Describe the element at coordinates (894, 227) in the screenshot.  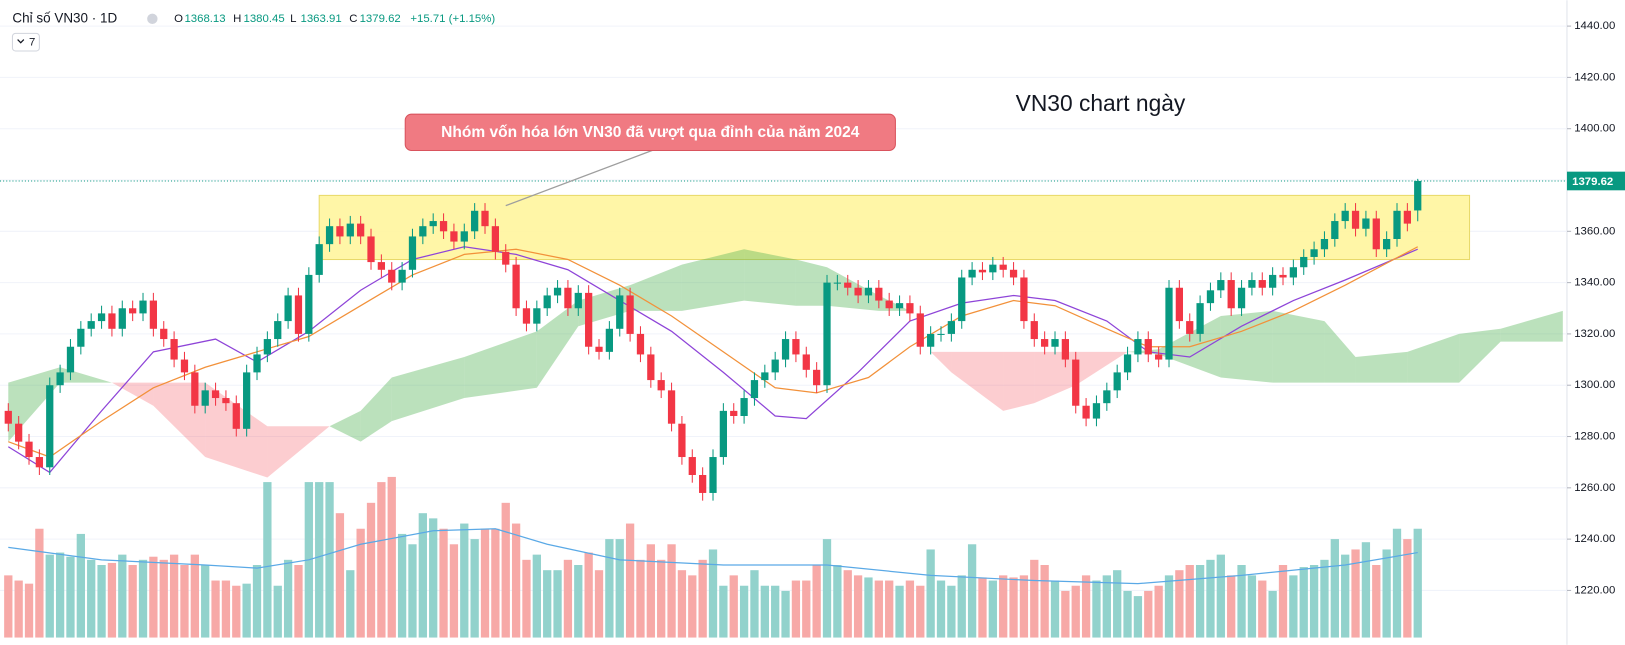
I see `zone-layer` at that location.